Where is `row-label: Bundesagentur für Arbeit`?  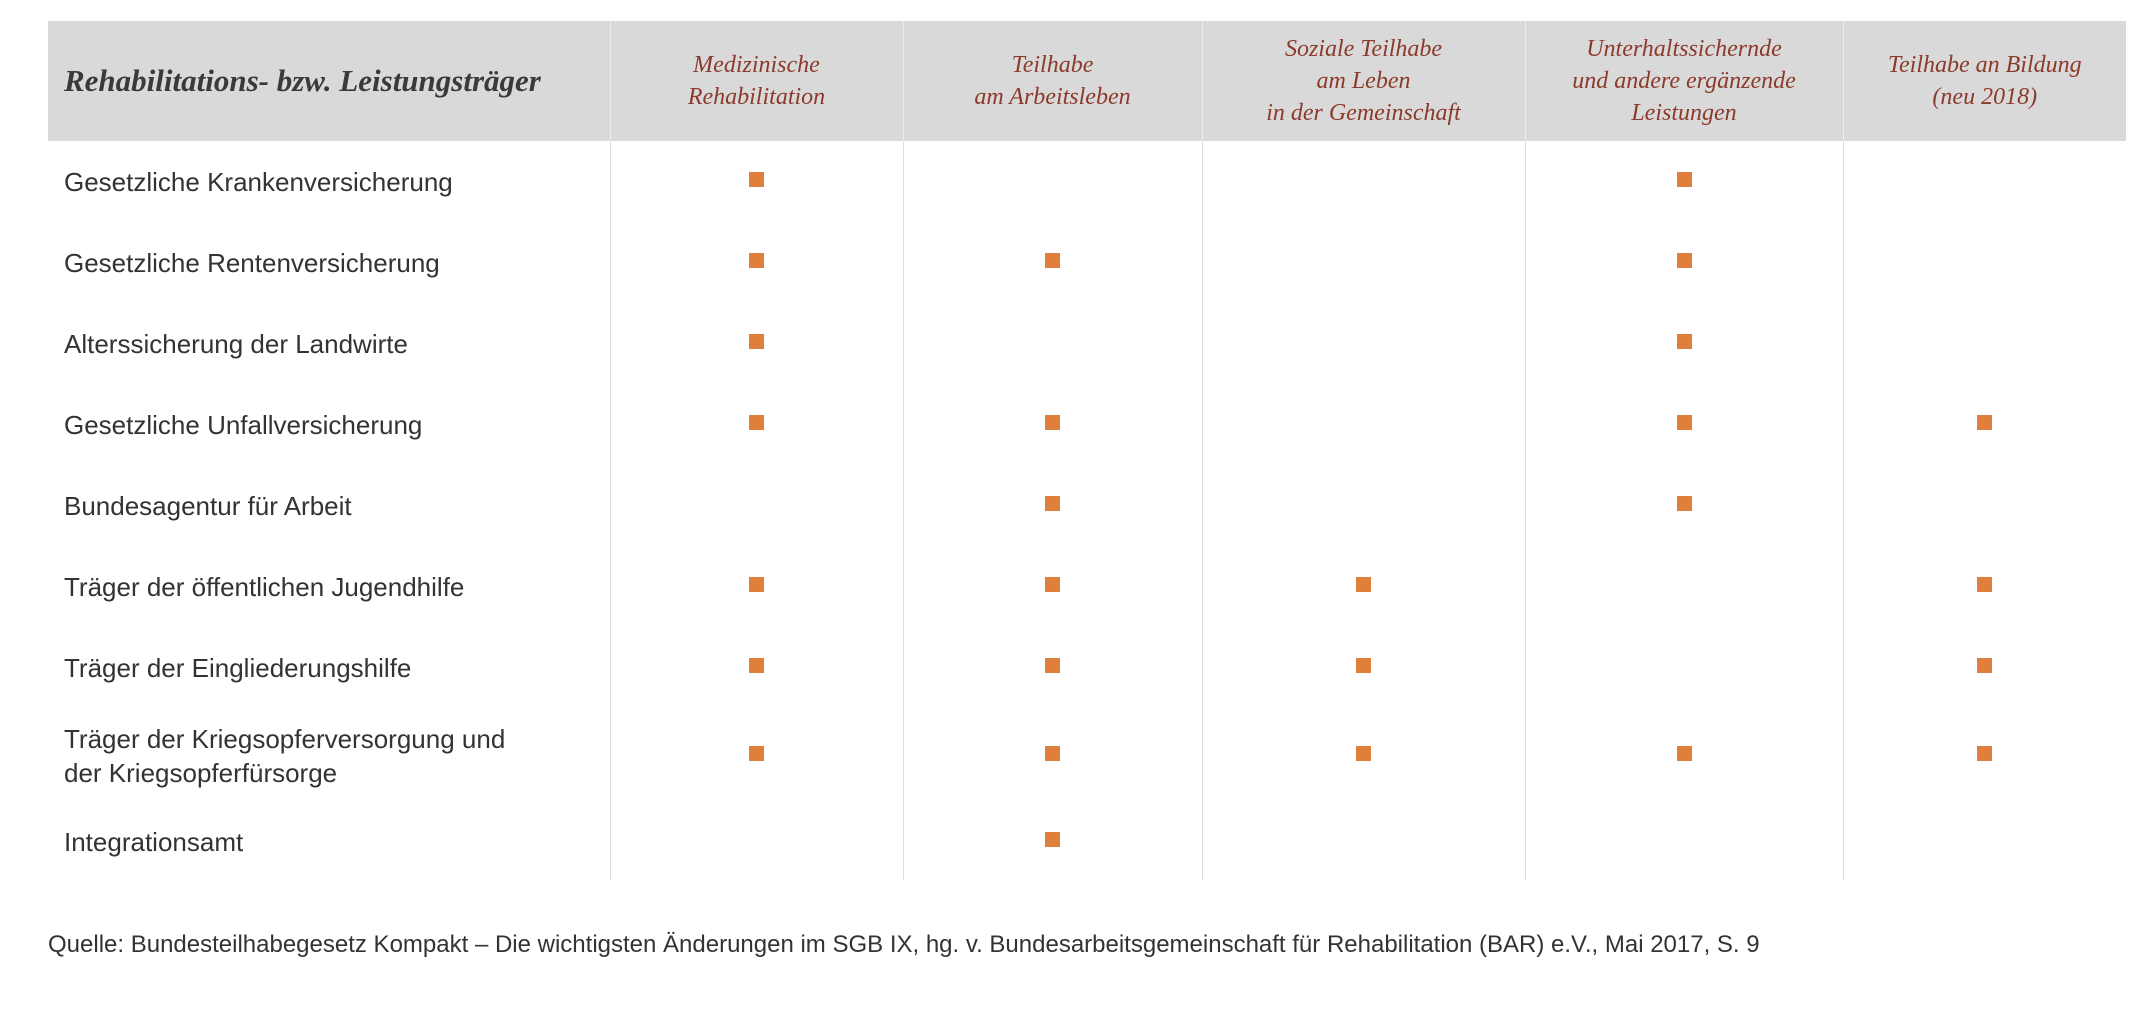 row-label: Bundesagentur für Arbeit is located at coordinates (329, 505).